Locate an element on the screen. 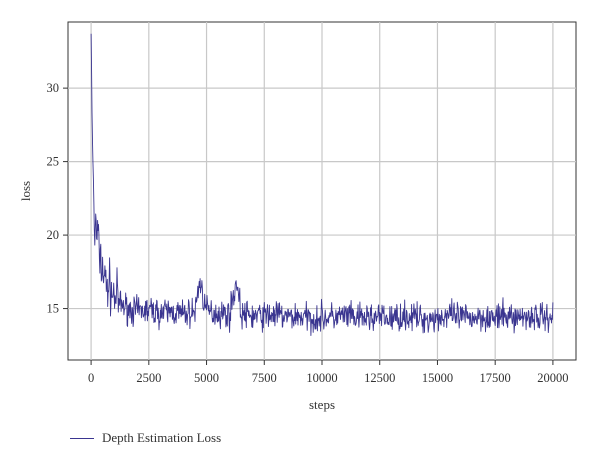  x-axis-ticks: 0 2500 5000 7500 10000 12500 15000 17500 20000 is located at coordinates (328, 372).